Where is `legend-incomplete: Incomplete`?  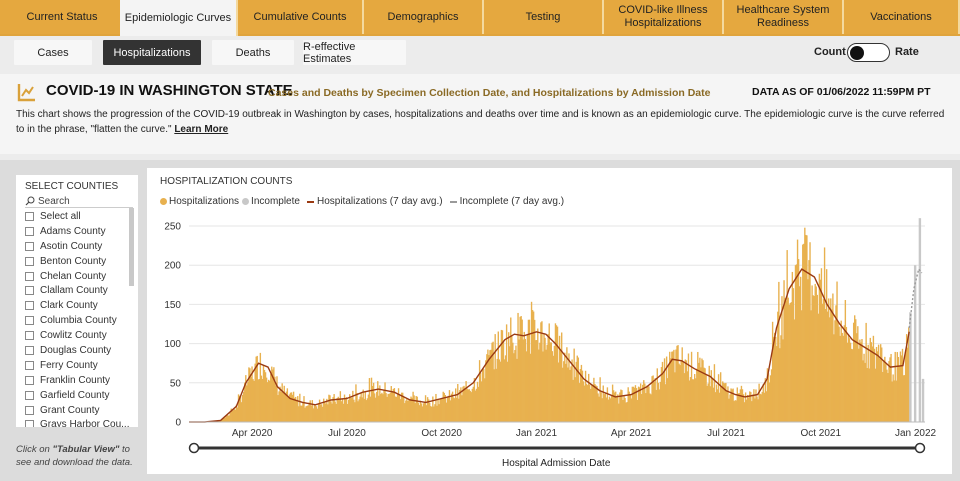 legend-incomplete: Incomplete is located at coordinates (271, 201).